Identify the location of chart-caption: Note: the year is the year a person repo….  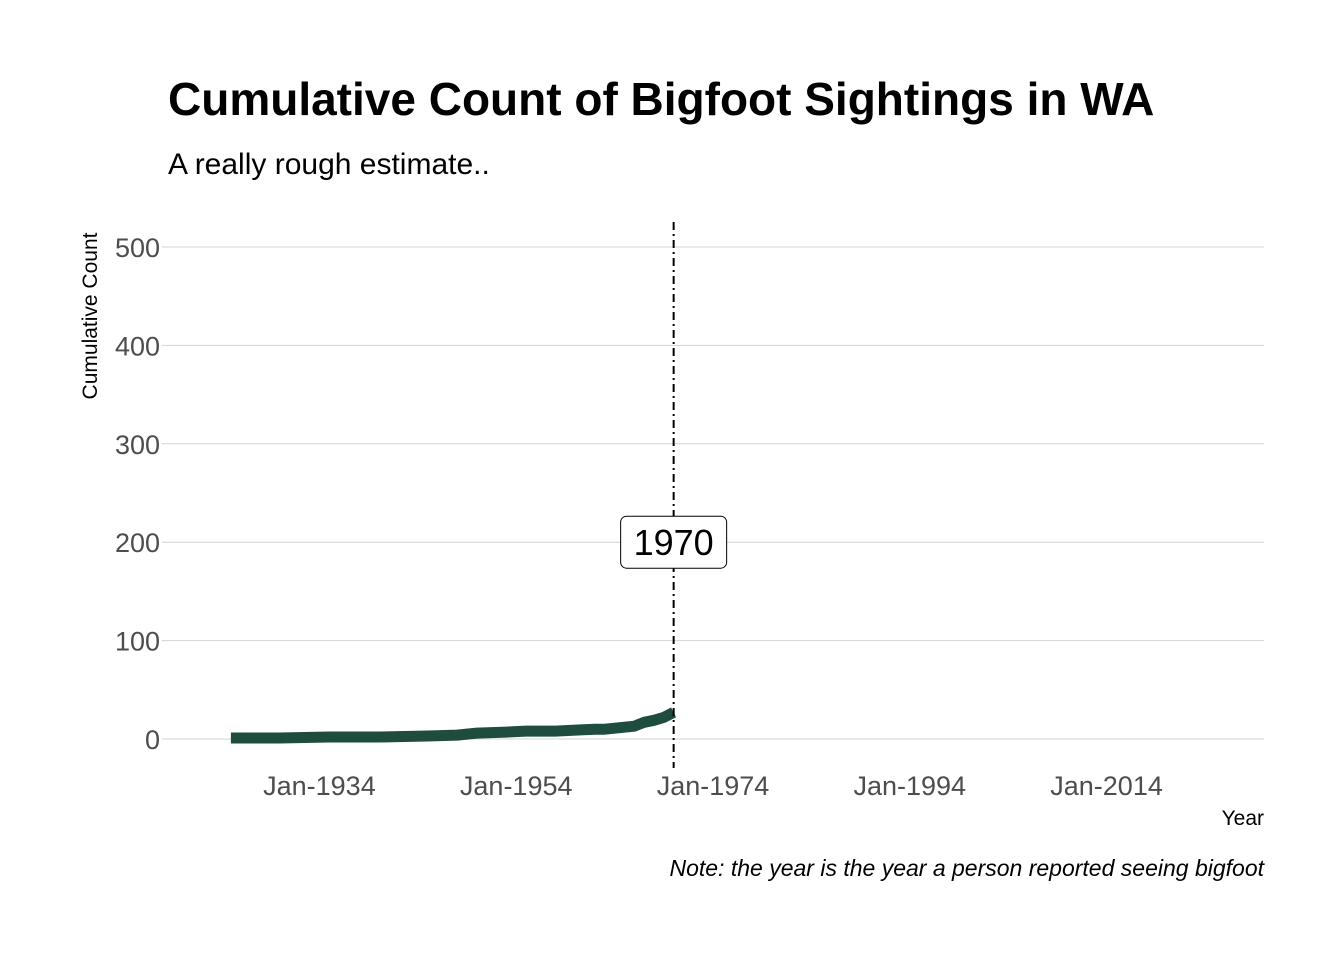
(966, 868).